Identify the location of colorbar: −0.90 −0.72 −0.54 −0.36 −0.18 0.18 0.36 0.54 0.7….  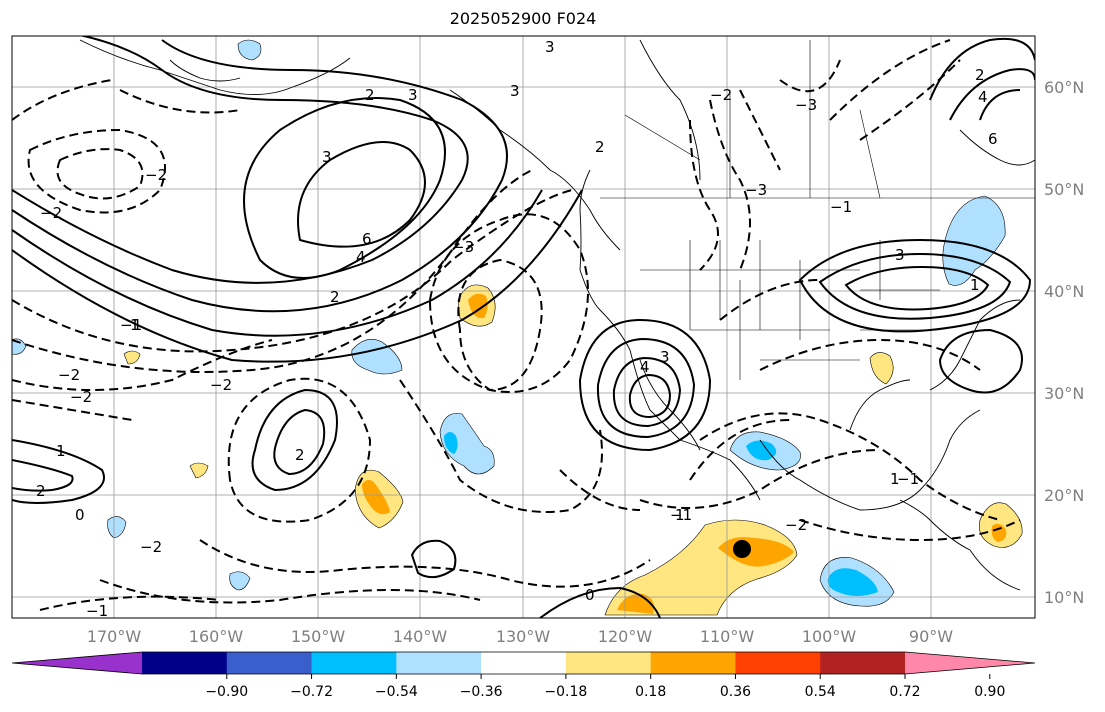
(523, 675).